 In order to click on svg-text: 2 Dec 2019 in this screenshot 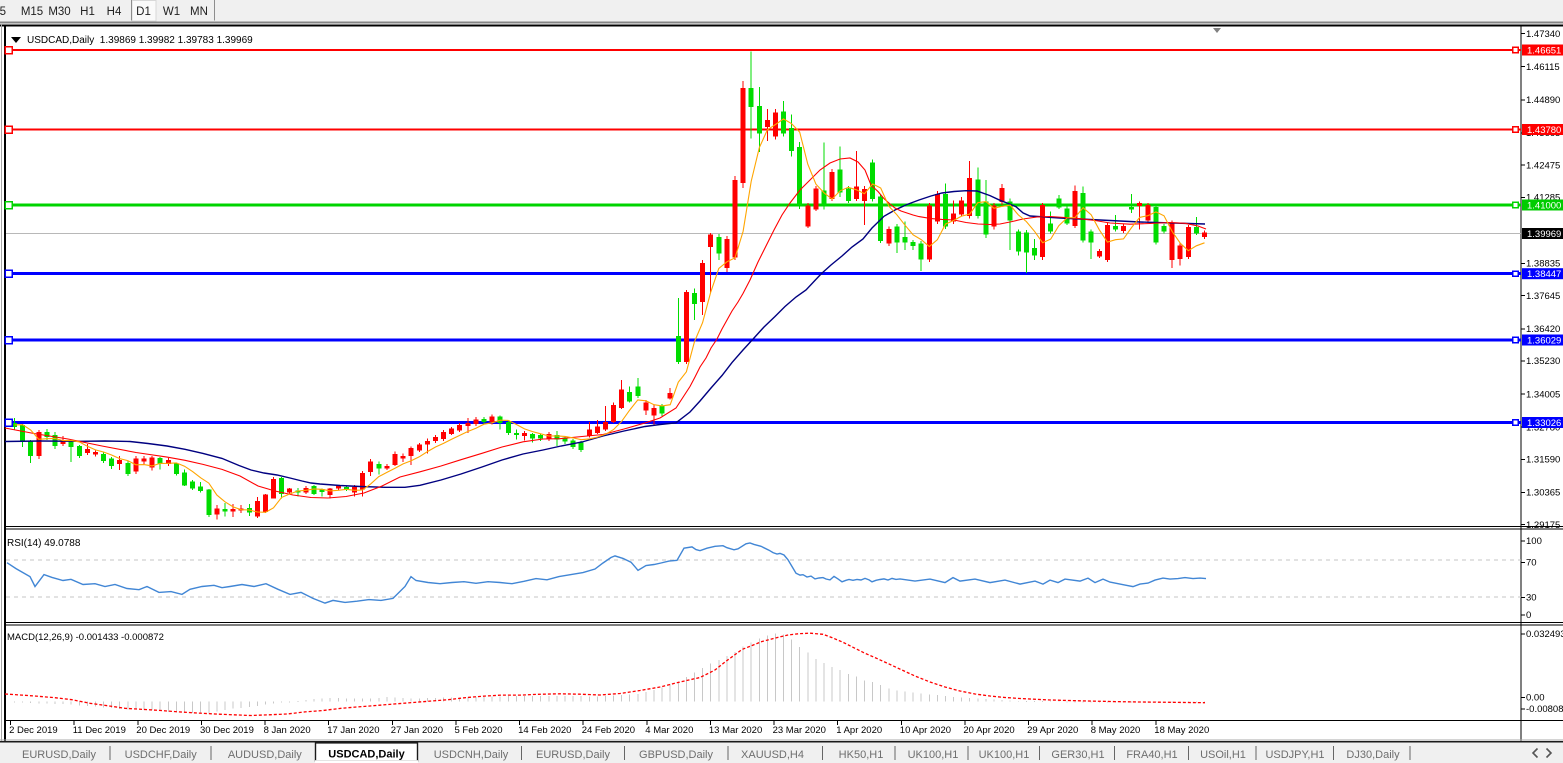, I will do `click(33, 730)`.